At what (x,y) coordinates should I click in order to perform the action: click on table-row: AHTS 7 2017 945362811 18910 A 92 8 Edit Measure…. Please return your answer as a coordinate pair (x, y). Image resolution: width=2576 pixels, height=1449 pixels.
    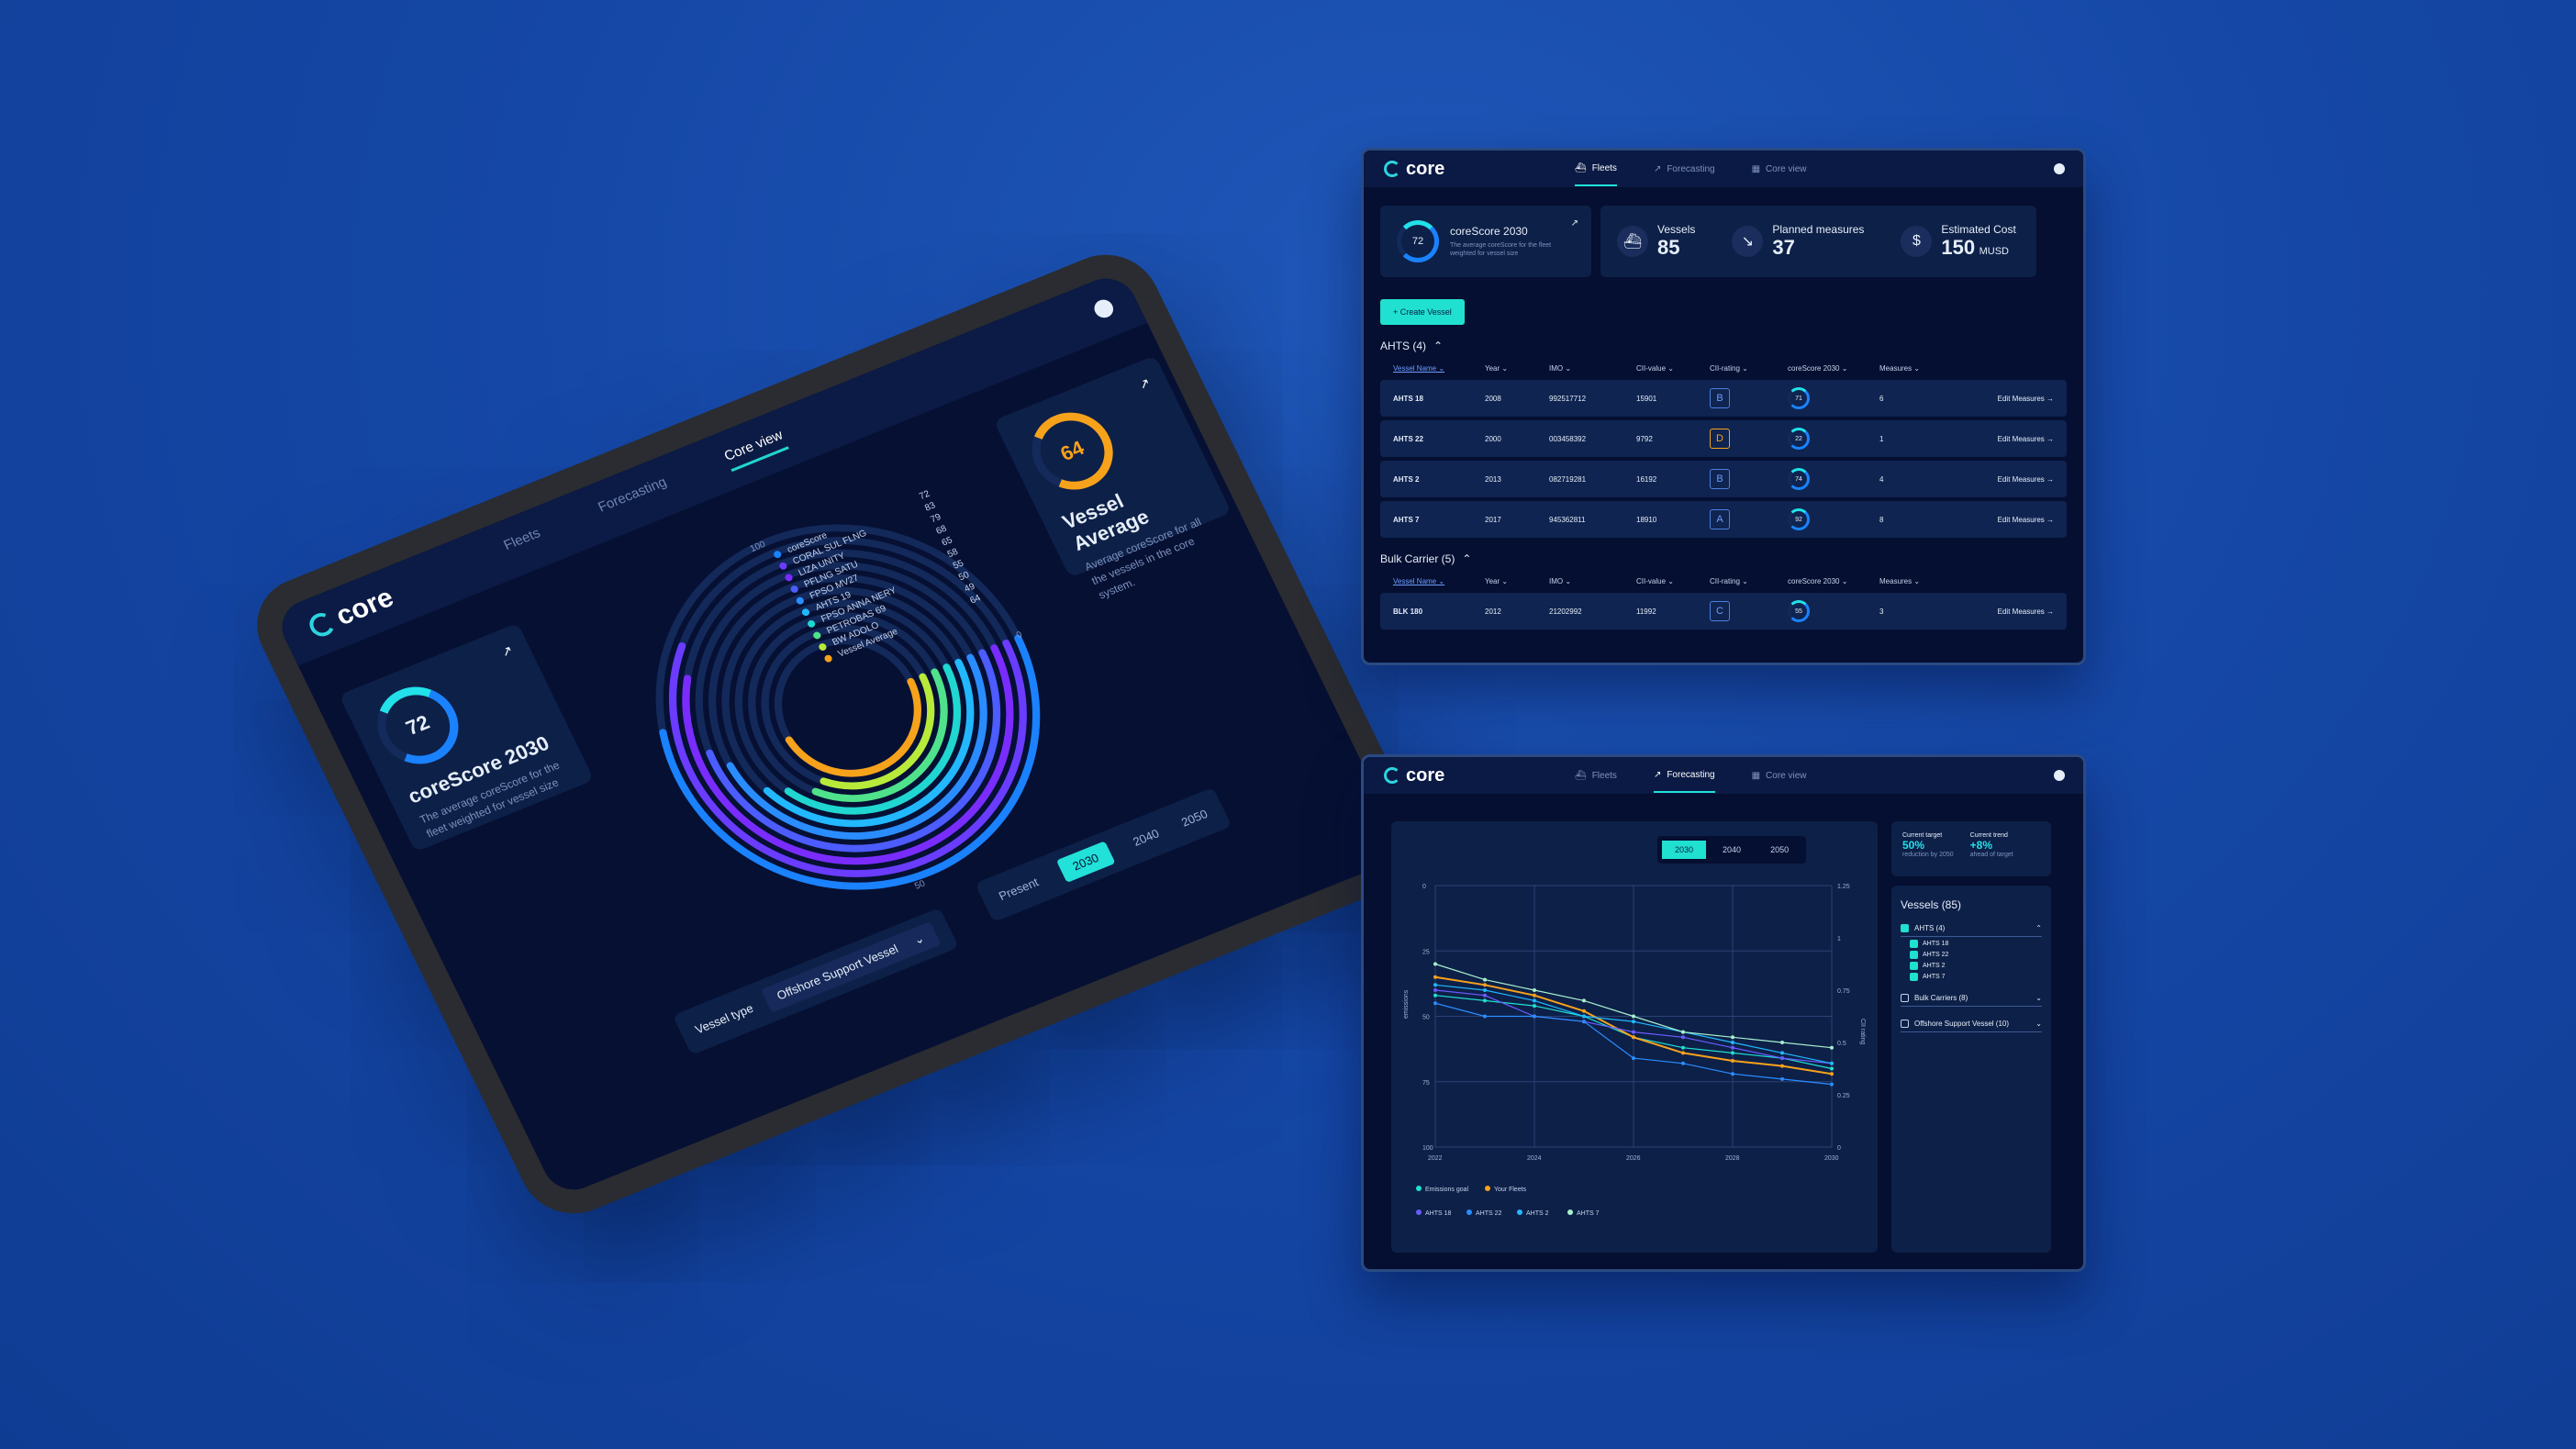
    Looking at the image, I should click on (1723, 519).